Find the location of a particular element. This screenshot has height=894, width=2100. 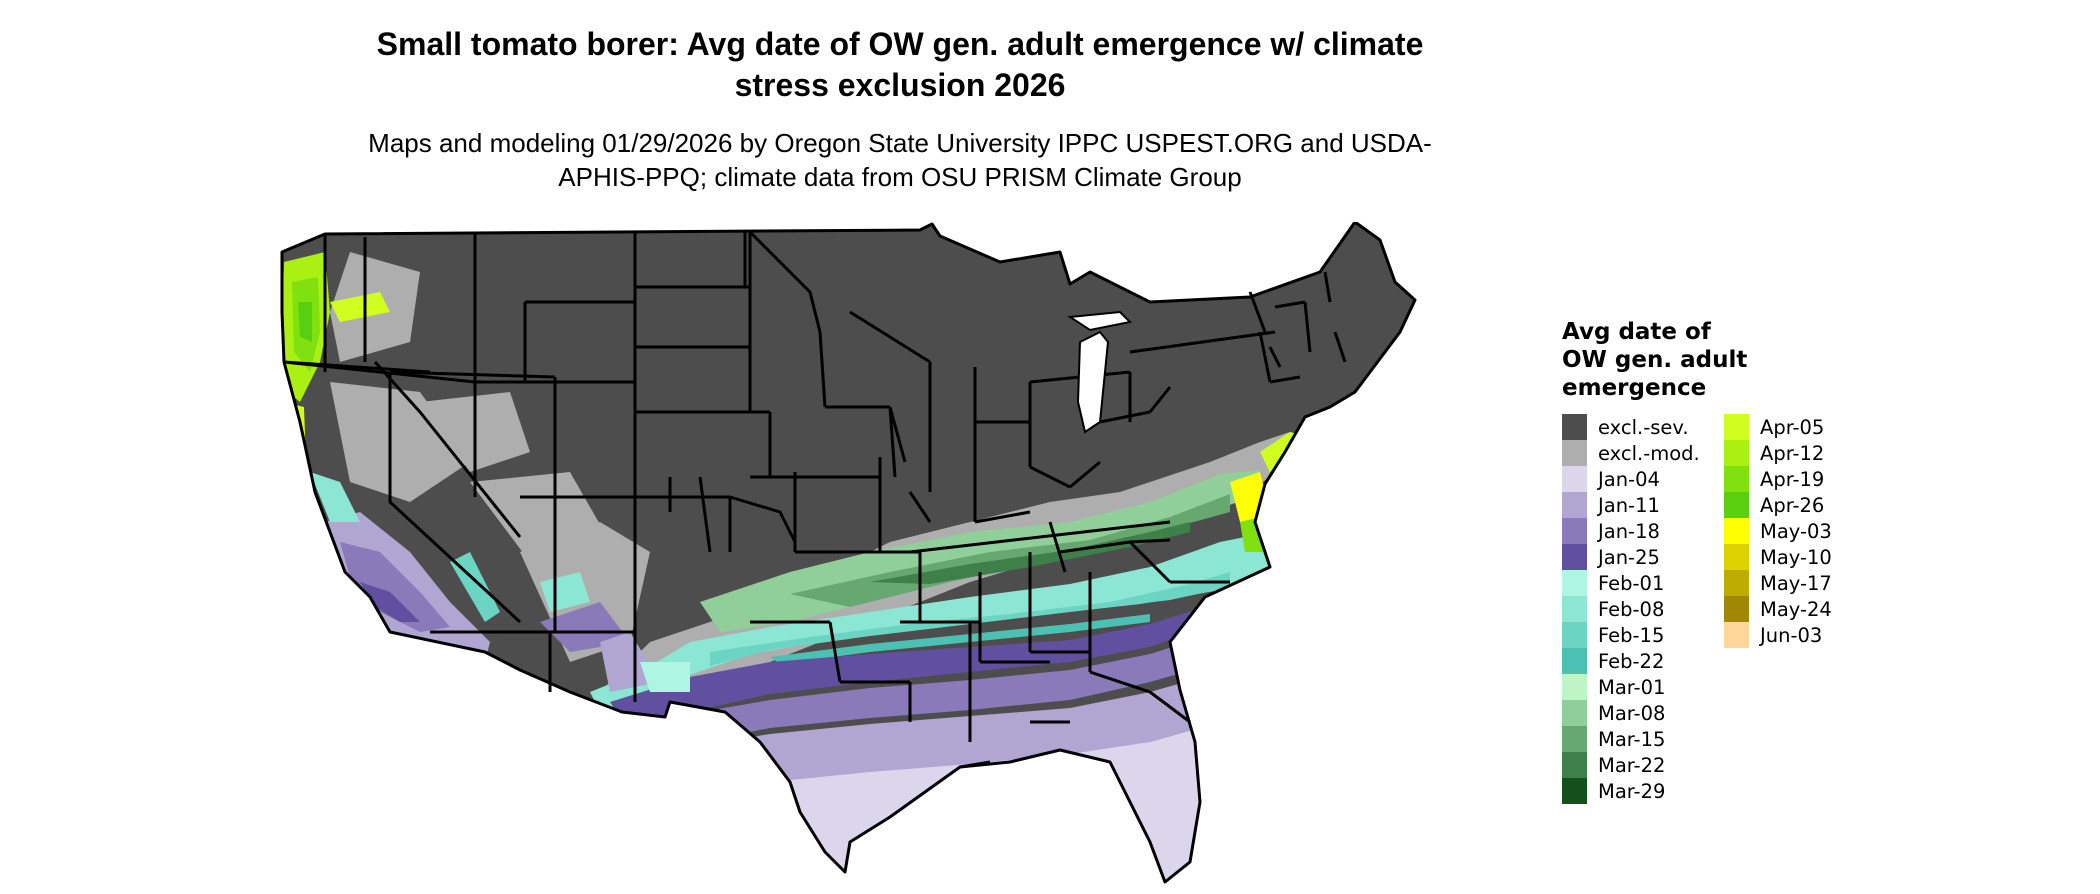

legend-item: excl.-sev. is located at coordinates (1631, 427).